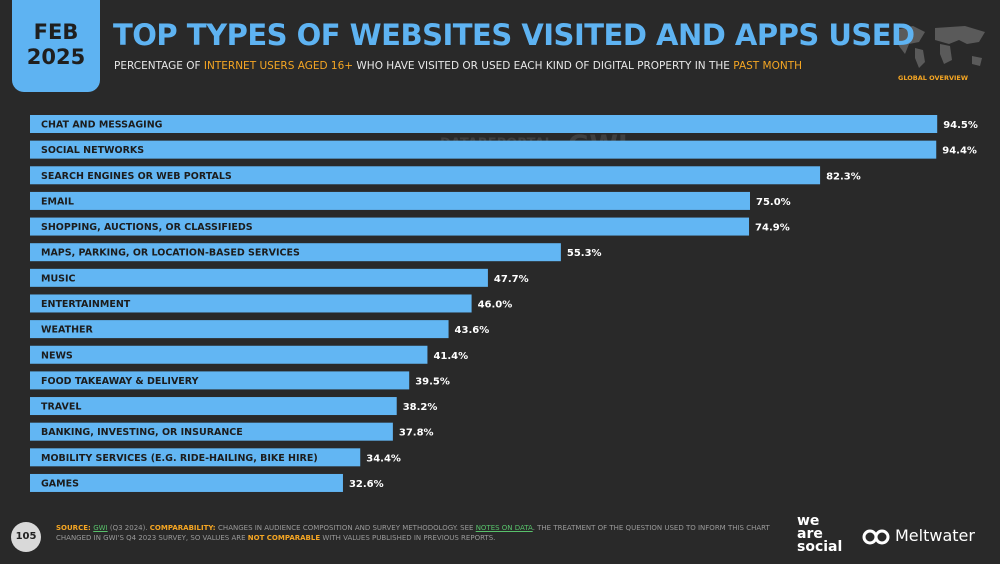 The width and height of the screenshot is (1000, 564). I want to click on date-month: FEB, so click(56, 32).